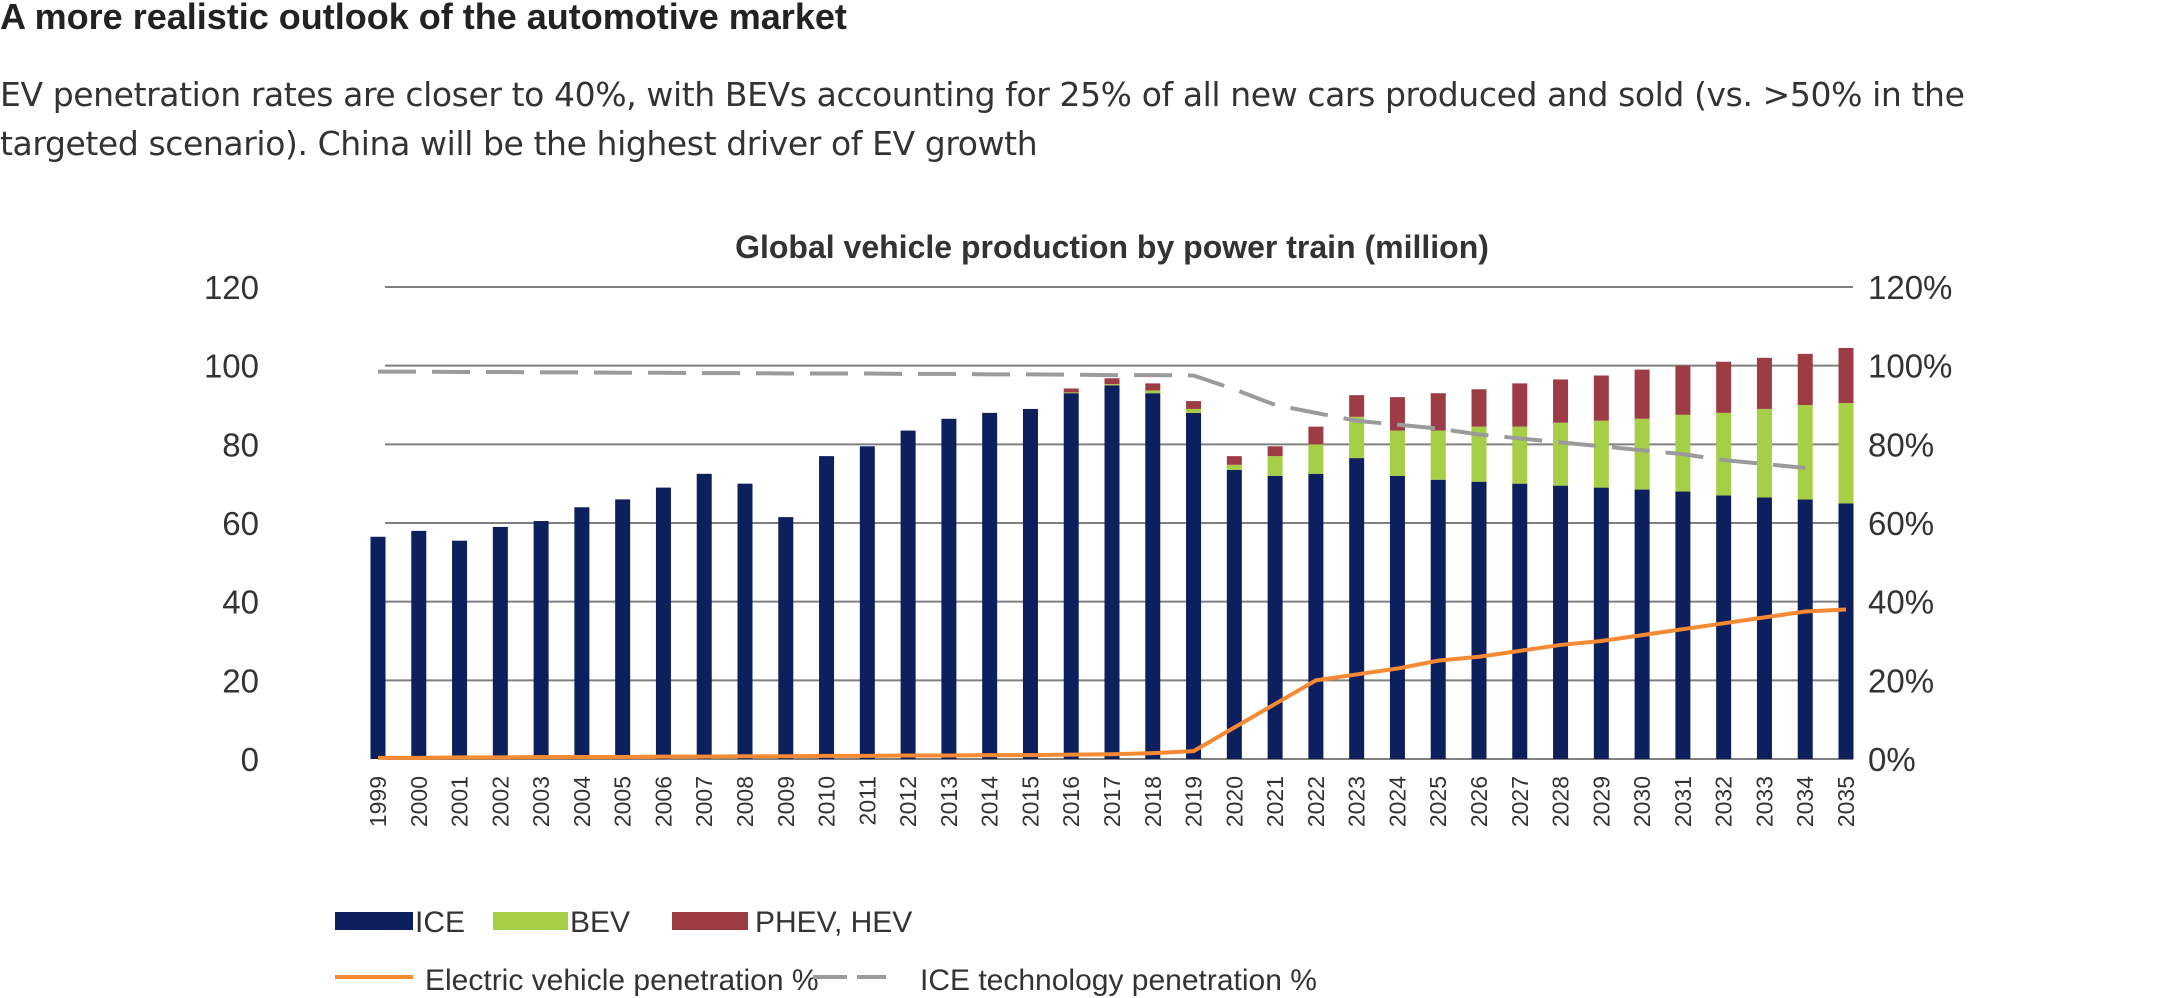 Image resolution: width=2161 pixels, height=998 pixels. Describe the element at coordinates (1357, 801) in the screenshot. I see `x-tick-label: 2023` at that location.